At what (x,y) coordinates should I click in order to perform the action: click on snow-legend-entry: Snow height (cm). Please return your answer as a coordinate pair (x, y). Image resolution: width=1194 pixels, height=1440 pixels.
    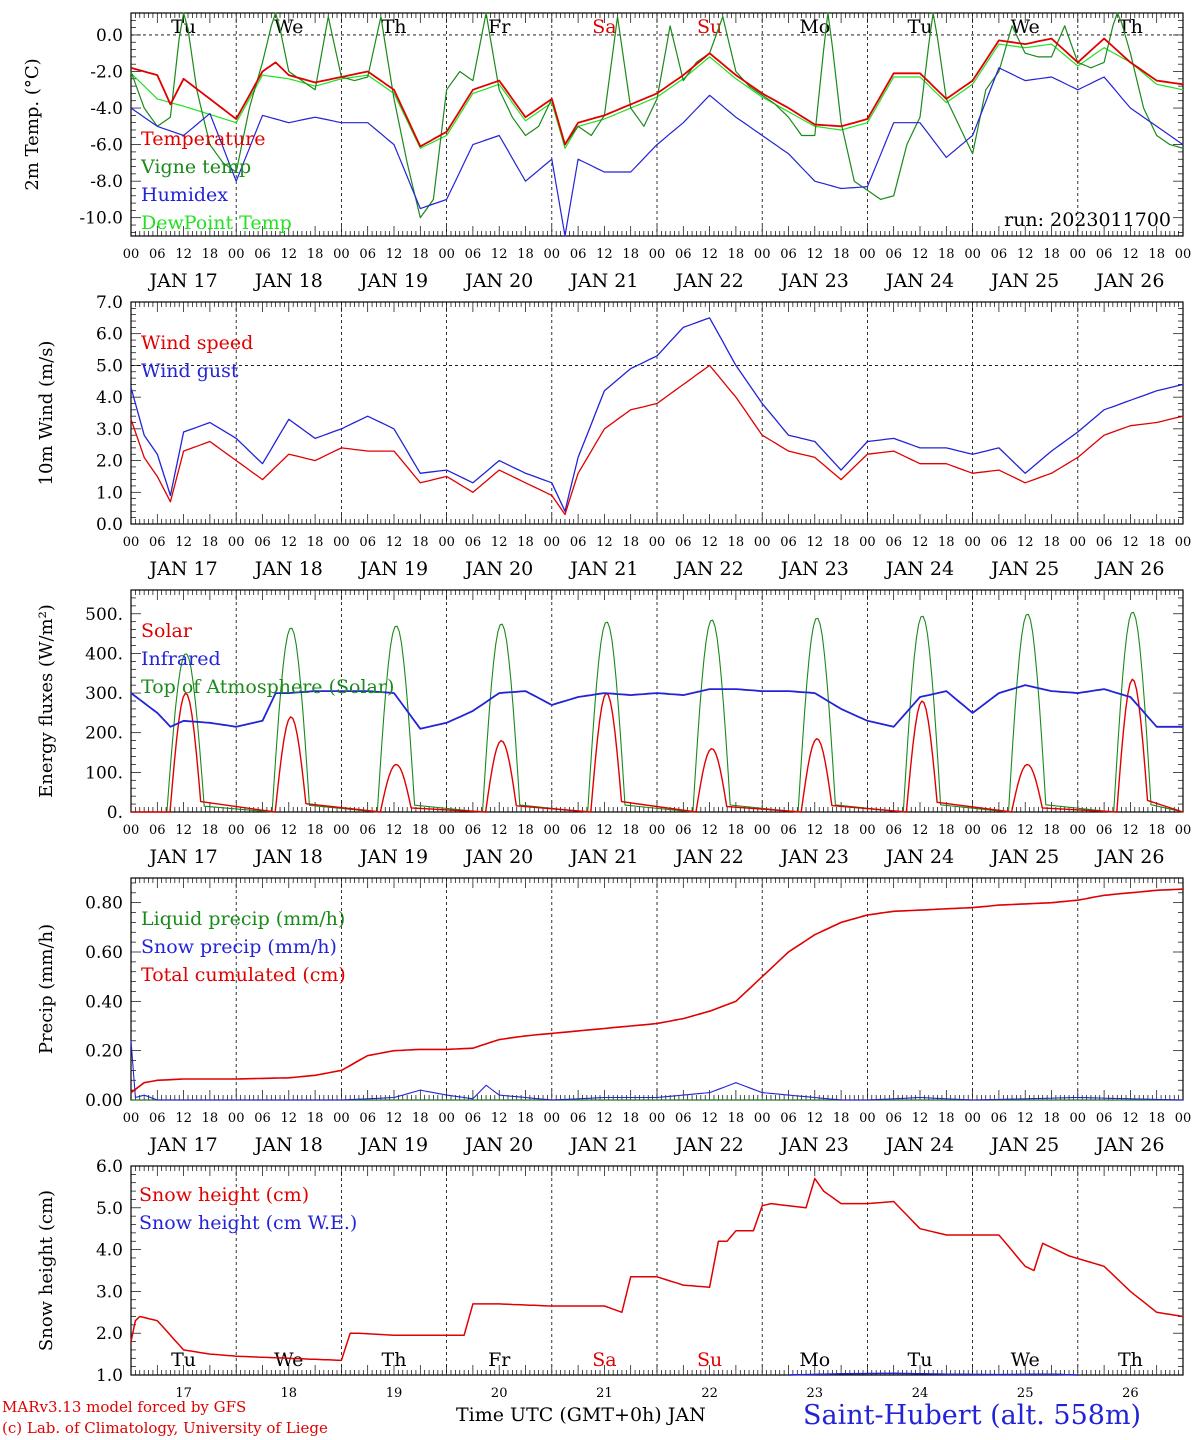
    Looking at the image, I should click on (224, 1195).